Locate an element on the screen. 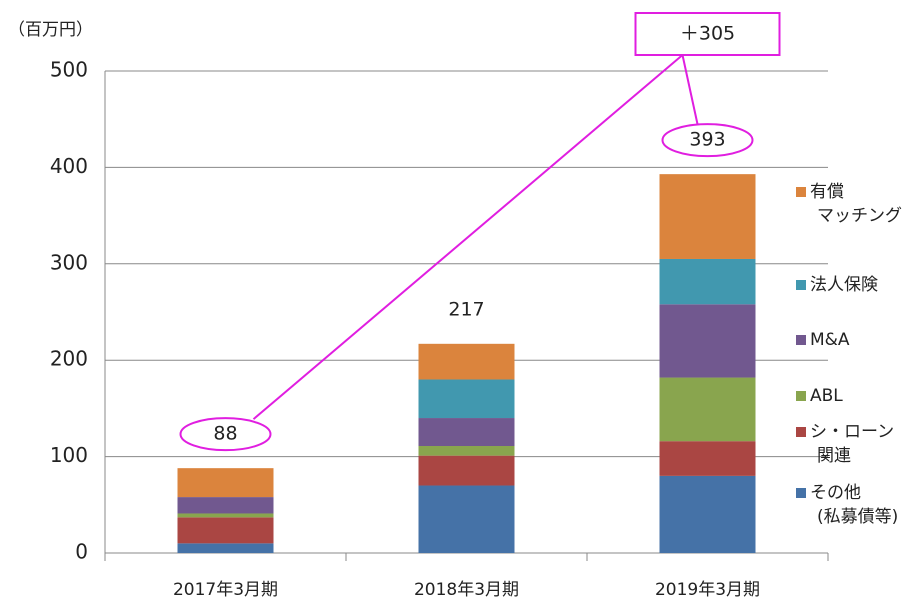 The height and width of the screenshot is (606, 919). legend-line: M&A is located at coordinates (830, 340).